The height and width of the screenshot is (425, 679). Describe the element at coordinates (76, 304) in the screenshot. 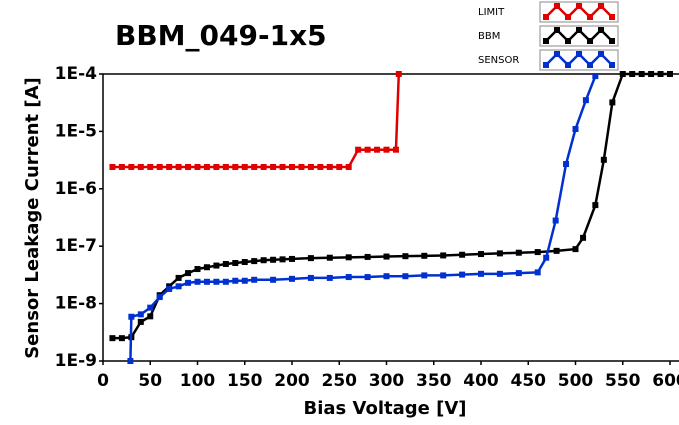

I see `y-tick-label: 1E-8` at that location.